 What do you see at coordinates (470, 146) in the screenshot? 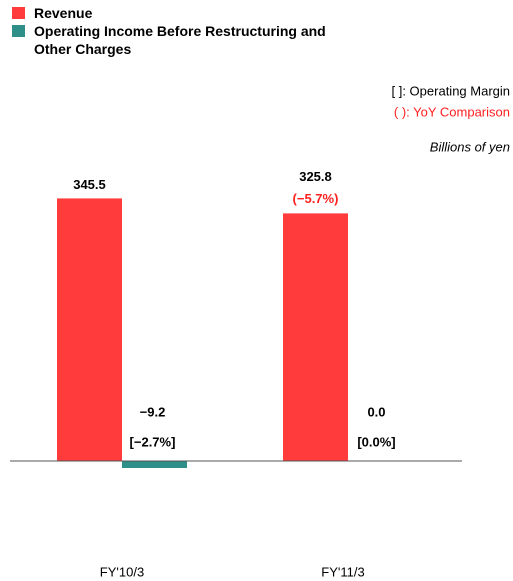
I see `unit: Billions of yen` at bounding box center [470, 146].